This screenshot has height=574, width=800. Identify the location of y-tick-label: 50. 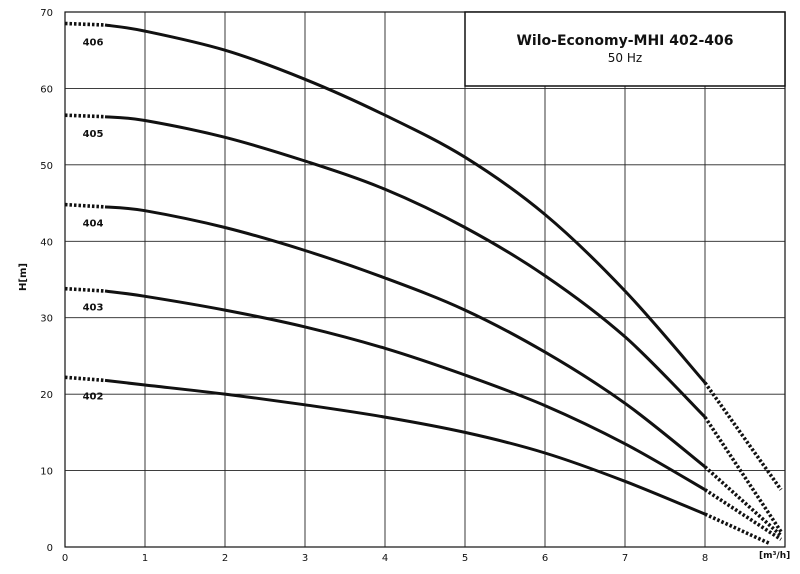
(46, 166).